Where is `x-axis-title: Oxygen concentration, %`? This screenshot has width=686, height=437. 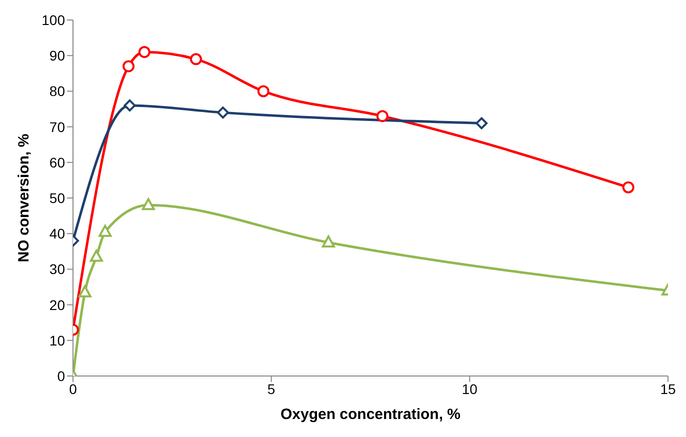 x-axis-title: Oxygen concentration, % is located at coordinates (370, 414).